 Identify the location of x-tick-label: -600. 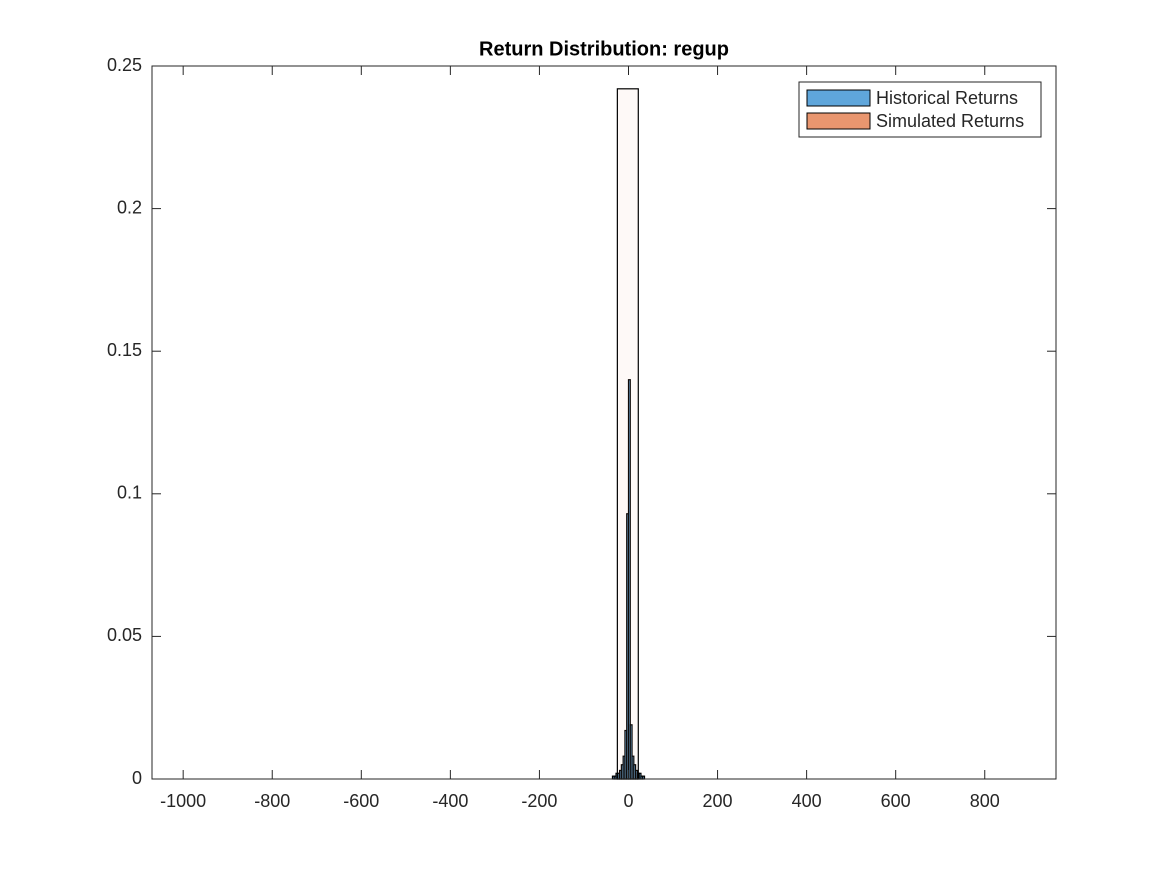
(361, 801).